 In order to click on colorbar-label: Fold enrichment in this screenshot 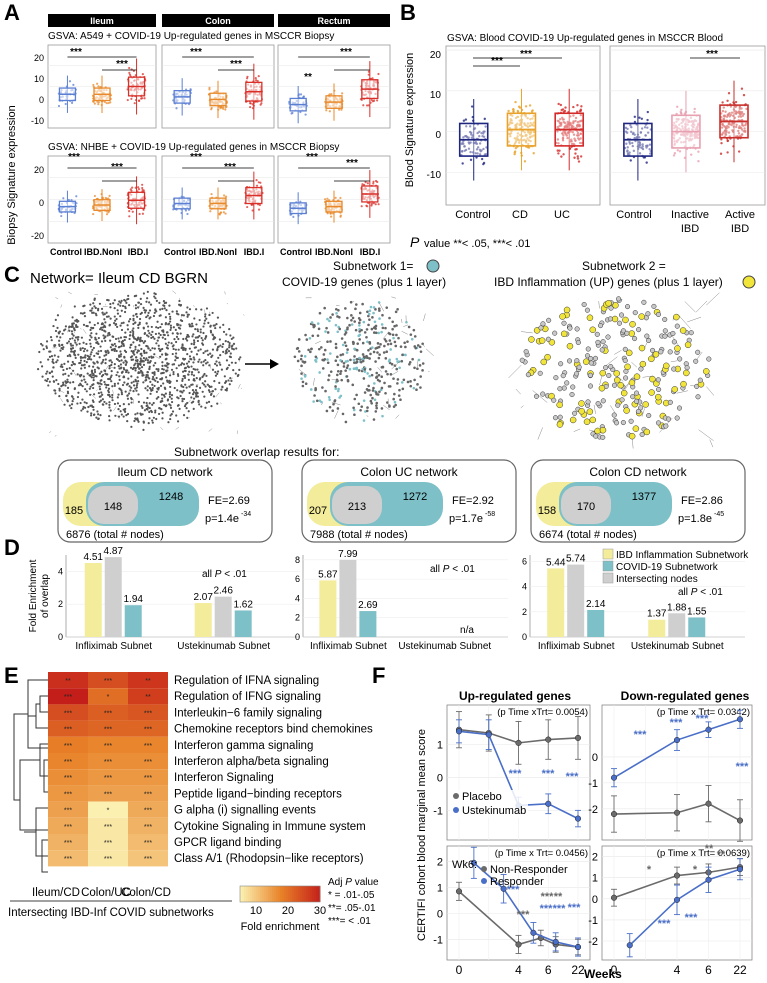, I will do `click(280, 927)`.